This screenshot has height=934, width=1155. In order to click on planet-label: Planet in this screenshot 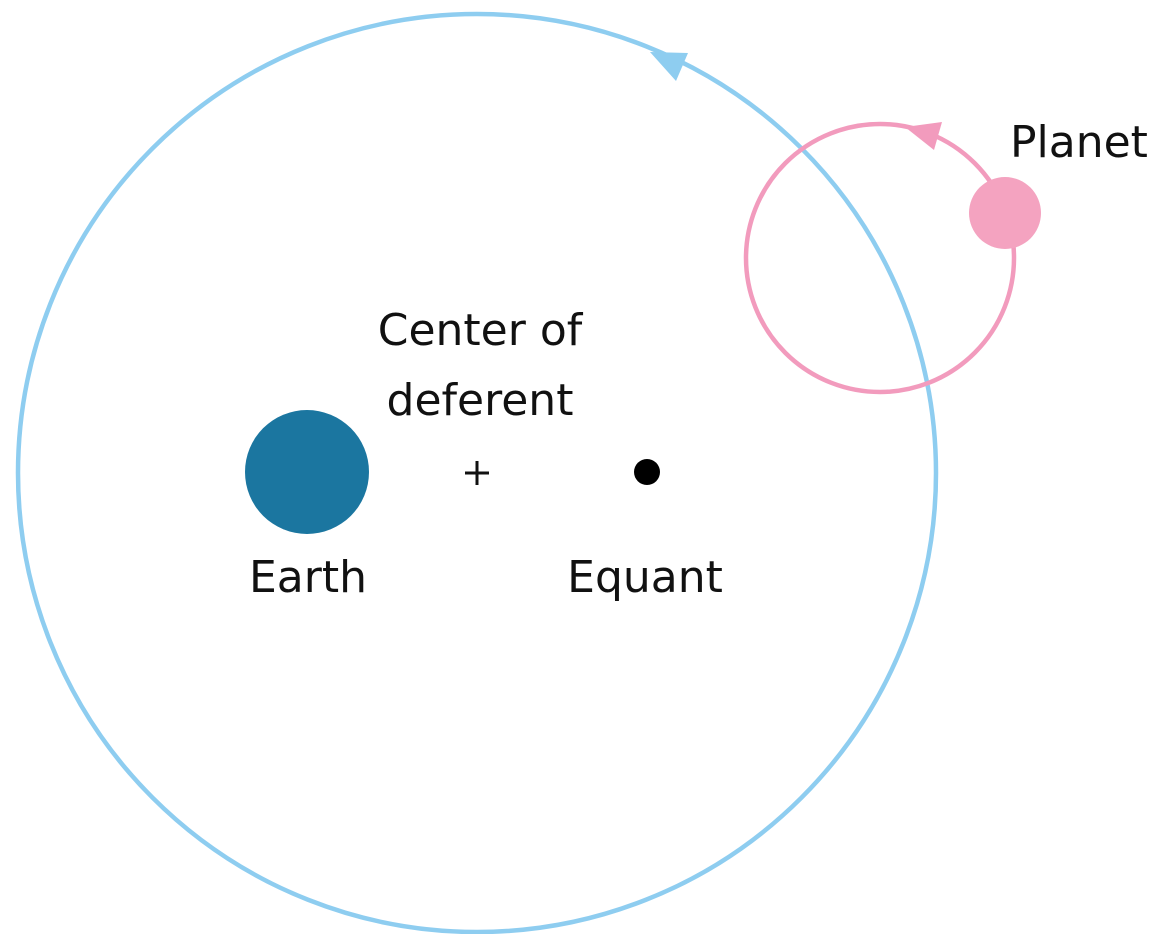, I will do `click(1079, 142)`.